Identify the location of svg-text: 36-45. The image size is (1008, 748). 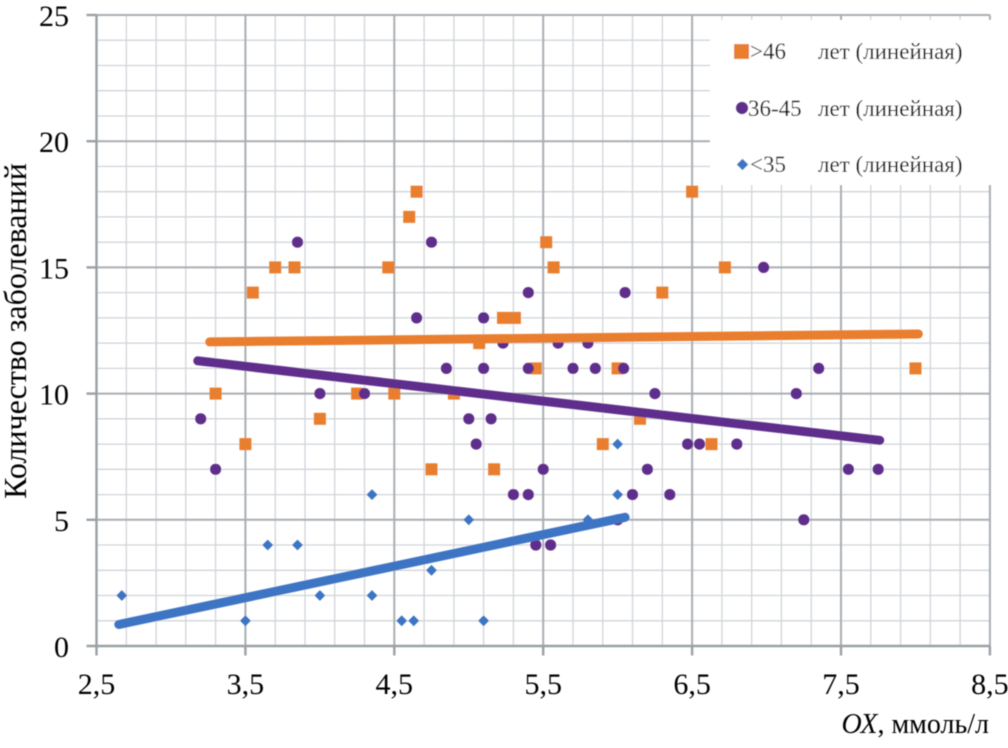
(775, 108).